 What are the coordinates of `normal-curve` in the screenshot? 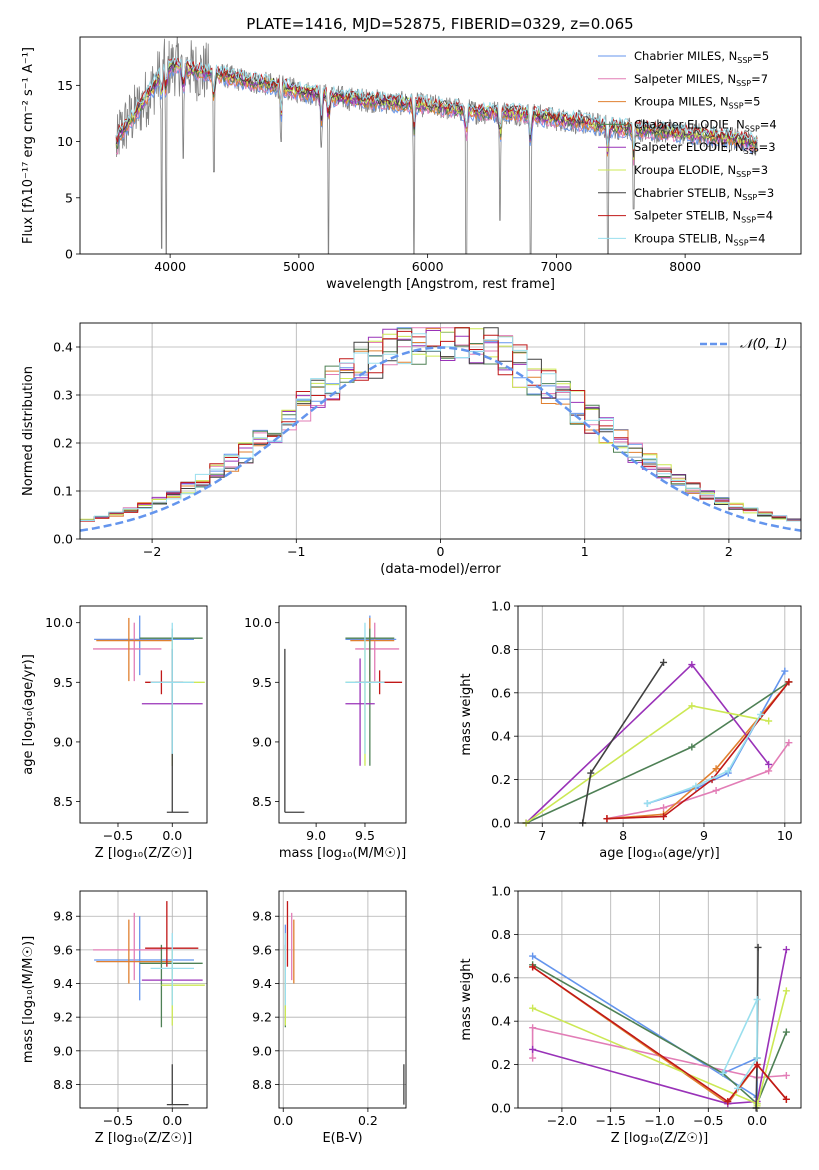 It's located at (440, 439).